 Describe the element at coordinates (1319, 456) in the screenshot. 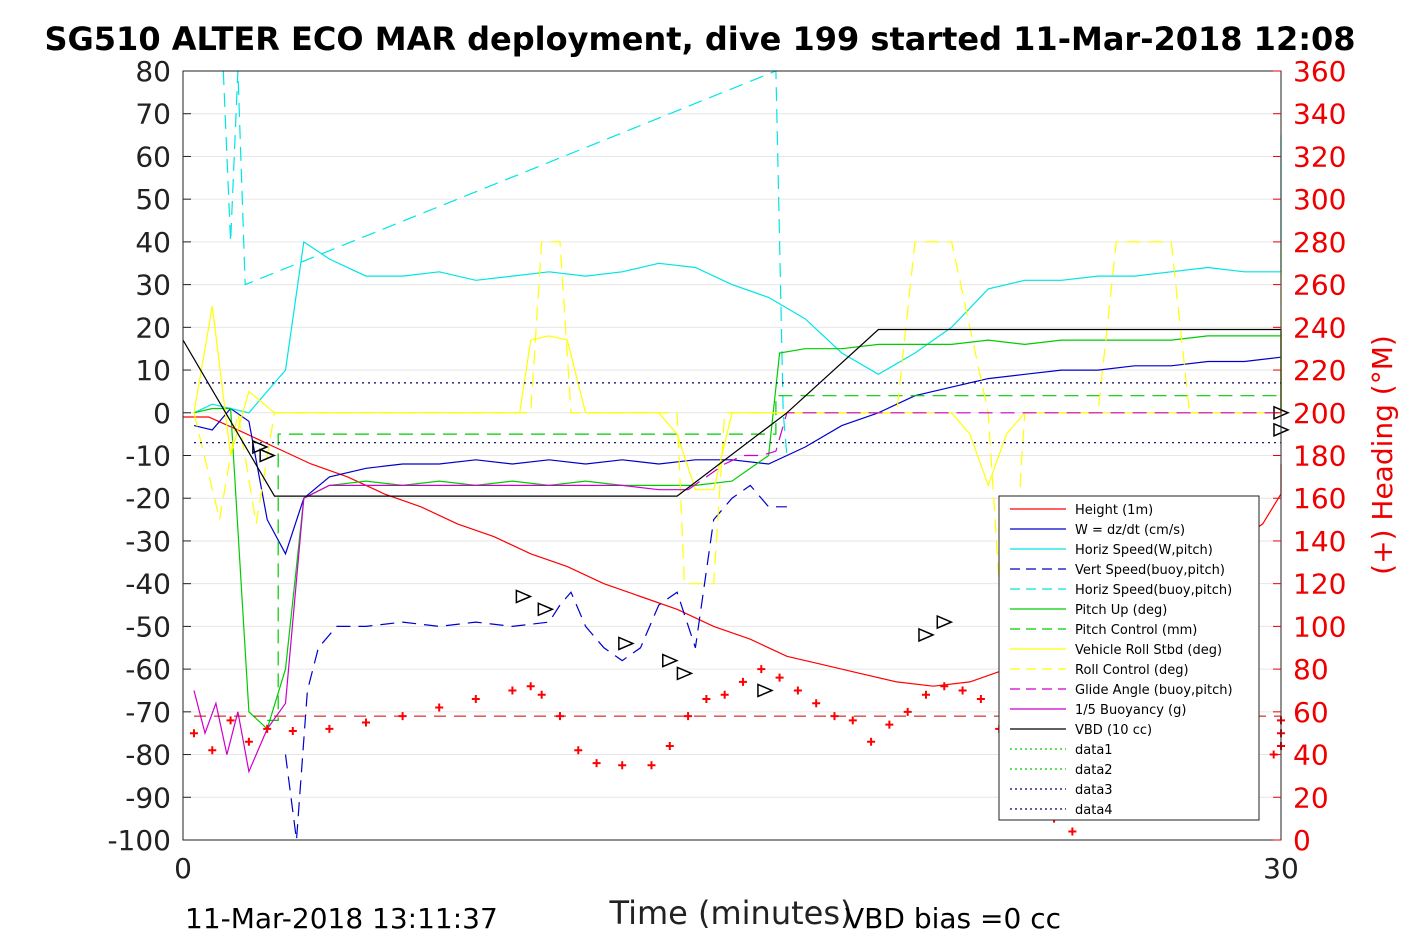

I see `right-tick-label: 180` at that location.